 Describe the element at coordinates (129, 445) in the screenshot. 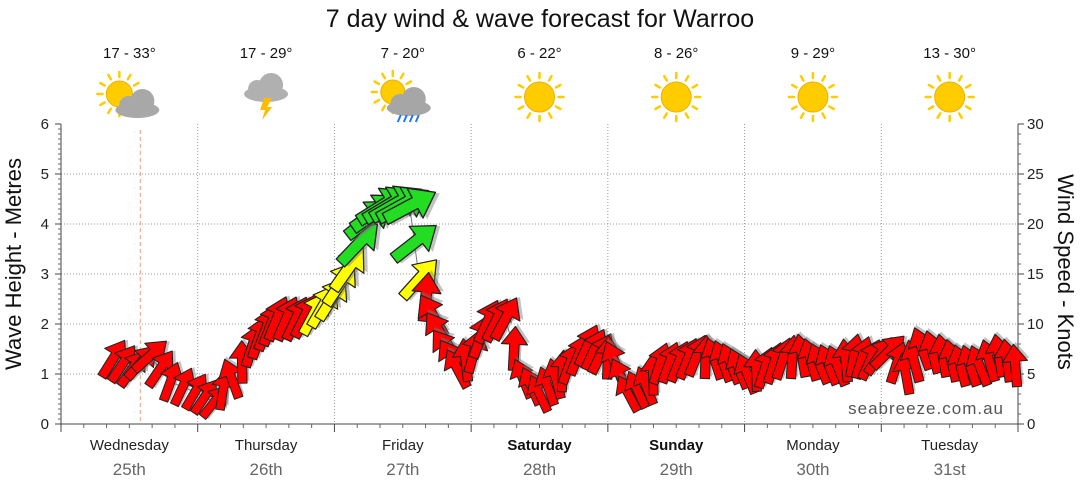

I see `x-axis-day-name: Wednesday` at that location.